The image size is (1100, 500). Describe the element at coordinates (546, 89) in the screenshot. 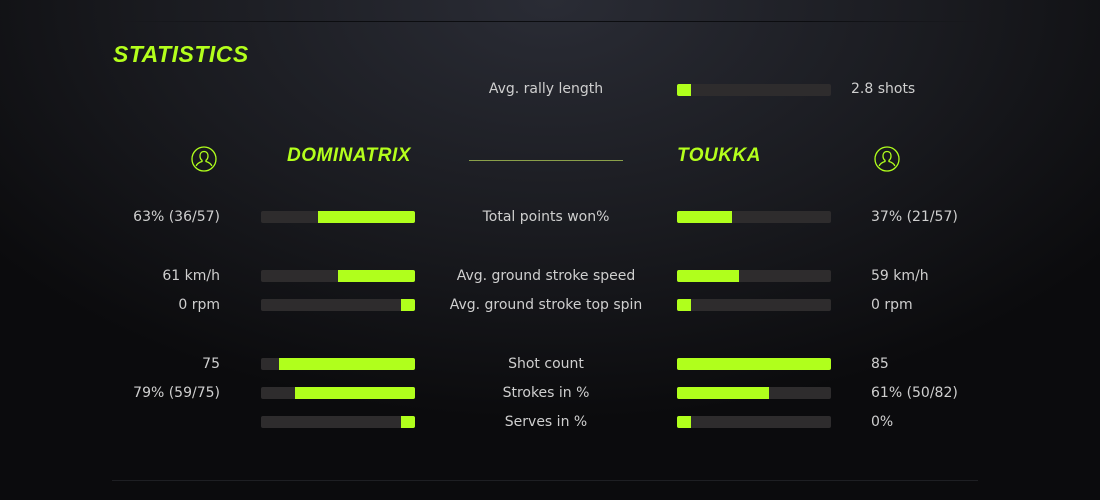

I see `rally-label: Avg. rally length` at that location.